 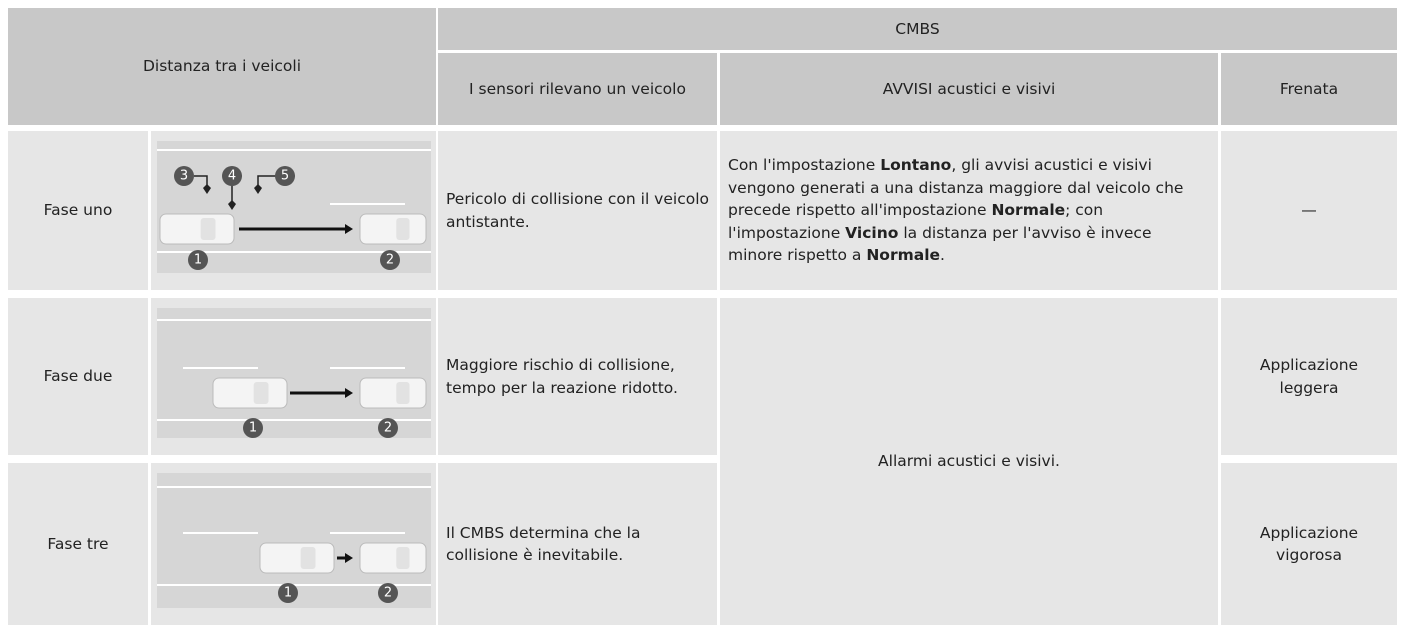 I want to click on phase: Fase due, so click(x=78, y=376).